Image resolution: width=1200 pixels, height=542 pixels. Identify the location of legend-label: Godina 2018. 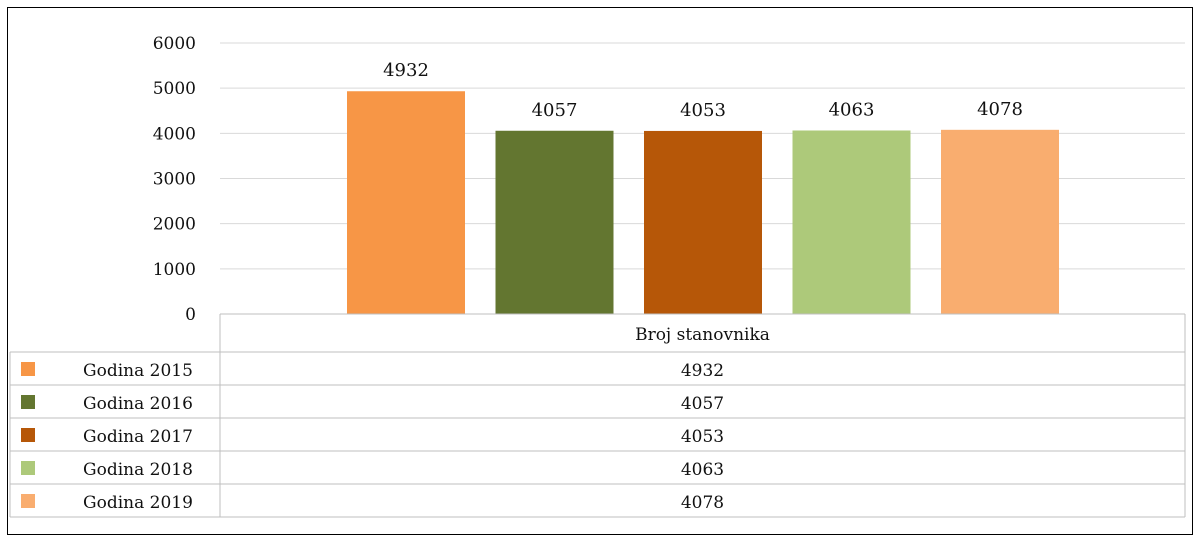
(138, 470).